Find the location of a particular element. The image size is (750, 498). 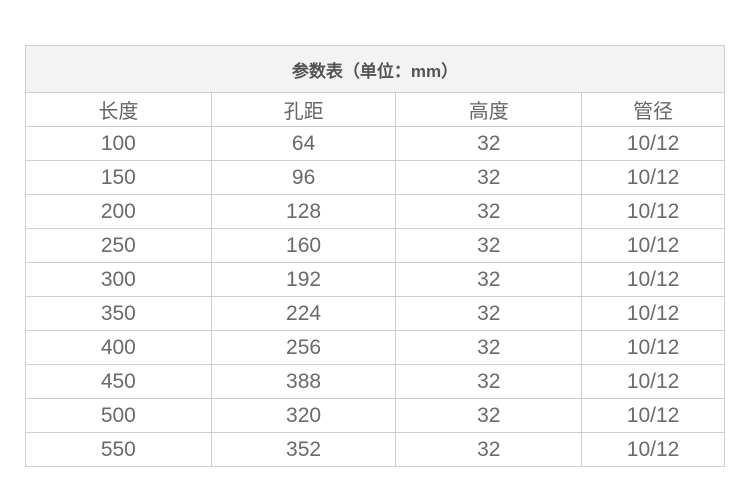

header-height: 高度 is located at coordinates (489, 109).